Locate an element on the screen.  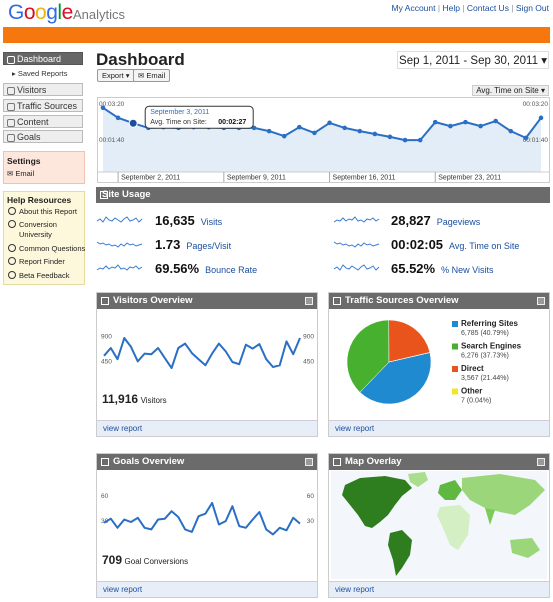
metric: 69.56% Bounce Rate is located at coordinates (206, 268).